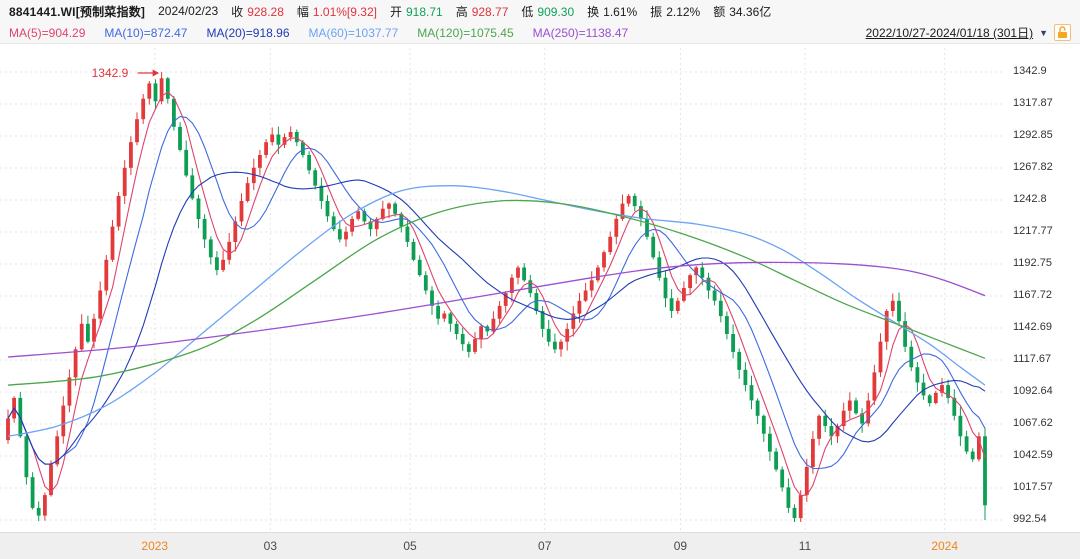 This screenshot has height=559, width=1080. I want to click on y-axis-label: 1117.67, so click(1032, 358).